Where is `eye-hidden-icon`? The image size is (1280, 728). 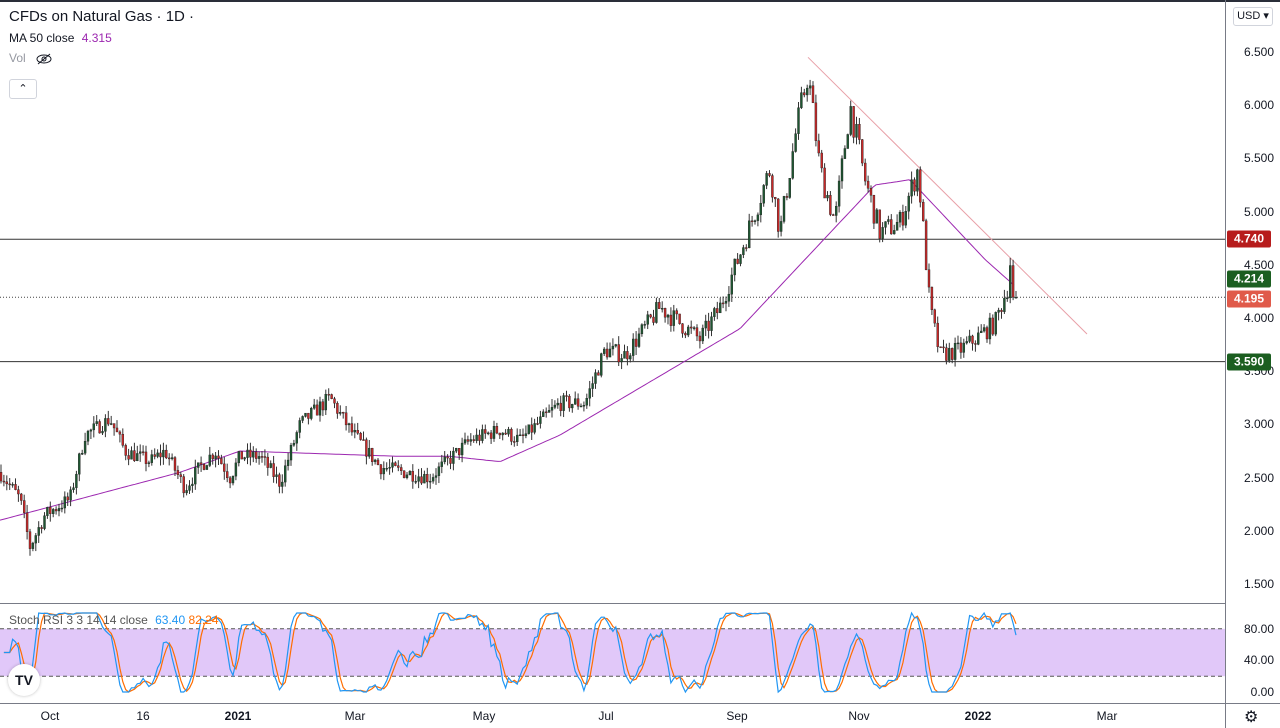
eye-hidden-icon is located at coordinates (44, 59).